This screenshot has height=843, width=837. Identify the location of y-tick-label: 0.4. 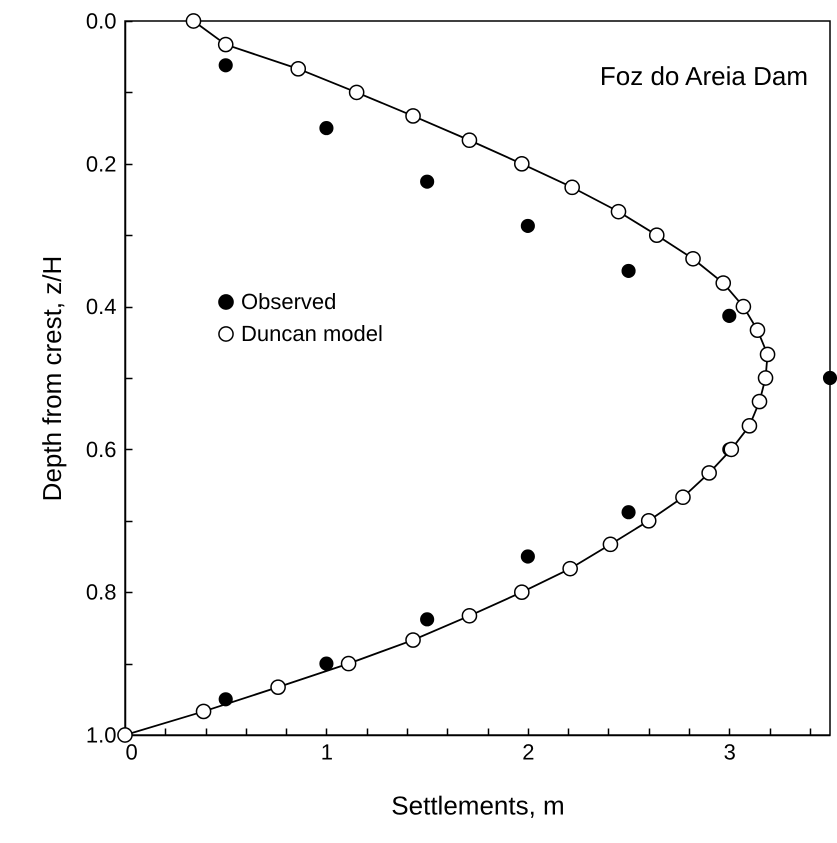
(101, 307).